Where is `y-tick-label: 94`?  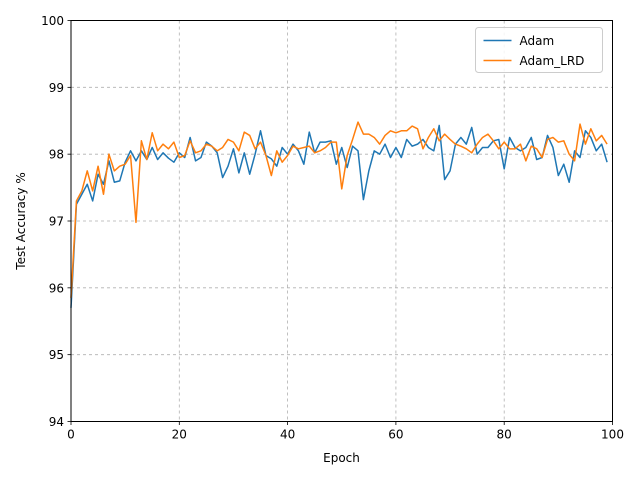
y-tick-label: 94 is located at coordinates (56, 422).